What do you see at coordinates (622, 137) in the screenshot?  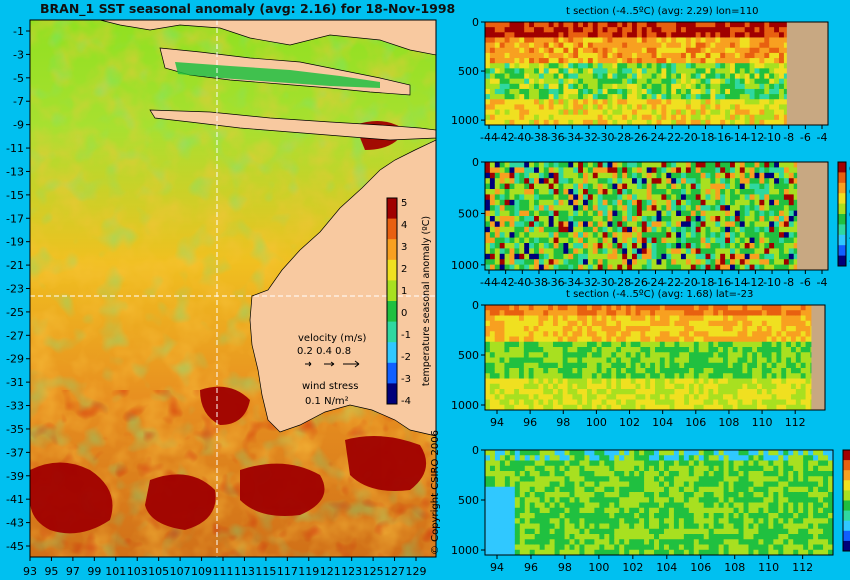 I see `section-x-tick-label: -28` at bounding box center [622, 137].